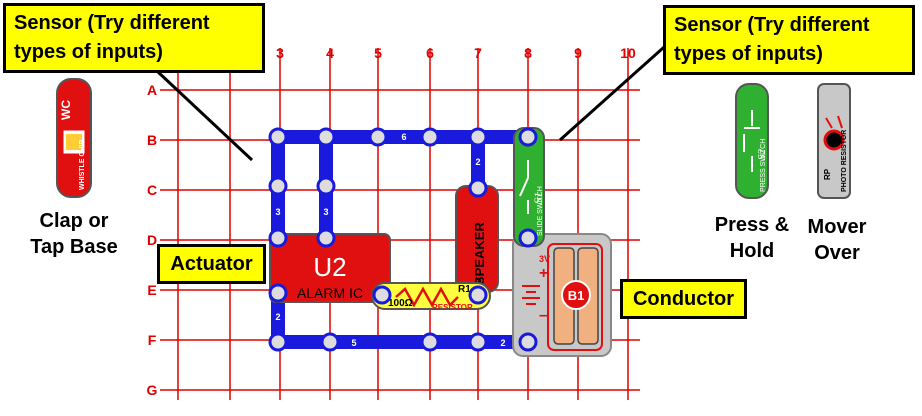 Image resolution: width=922 pixels, height=416 pixels. Describe the element at coordinates (538, 198) in the screenshot. I see `slide-switch-code: S1` at that location.